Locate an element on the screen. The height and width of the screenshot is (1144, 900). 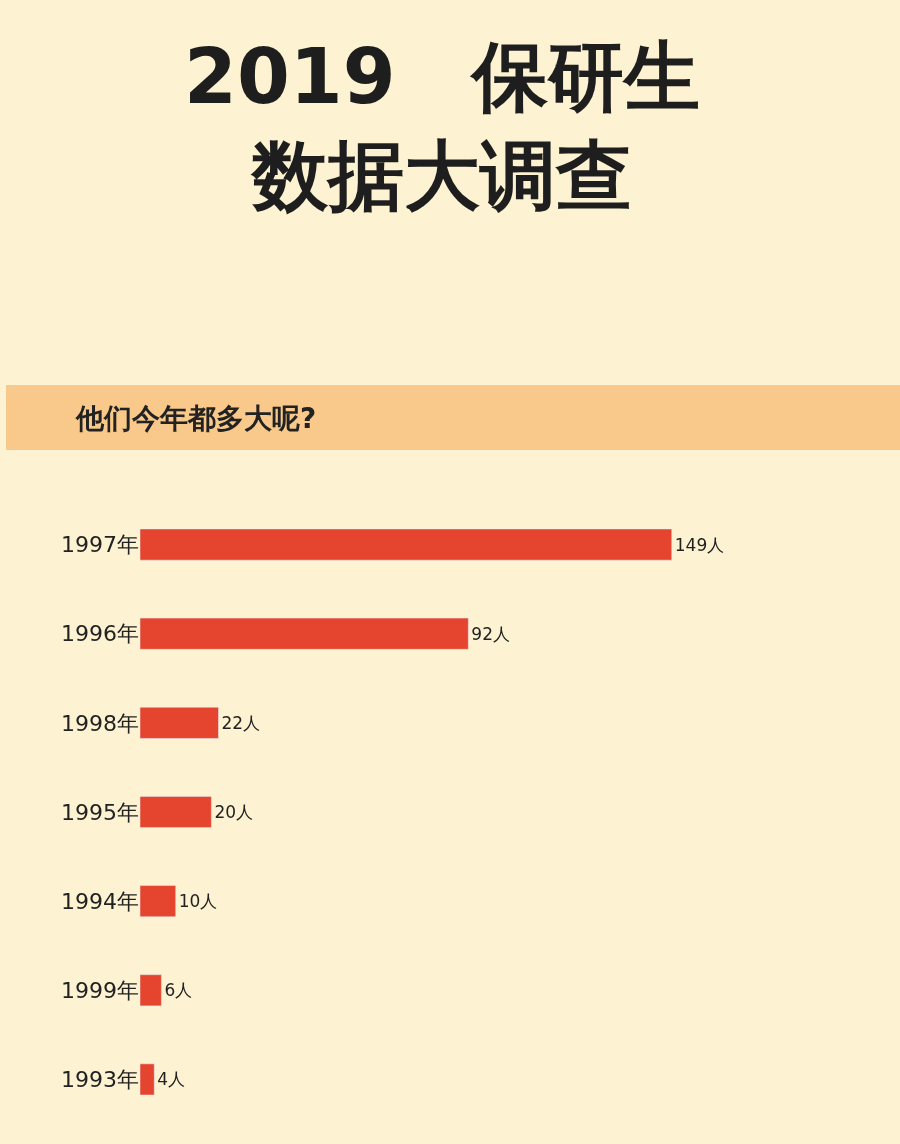
y-tick-label: 1994年 is located at coordinates (100, 901).